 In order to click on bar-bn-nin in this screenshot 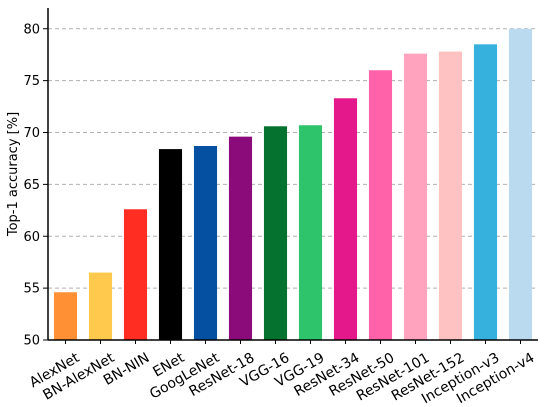, I will do `click(135, 274)`.